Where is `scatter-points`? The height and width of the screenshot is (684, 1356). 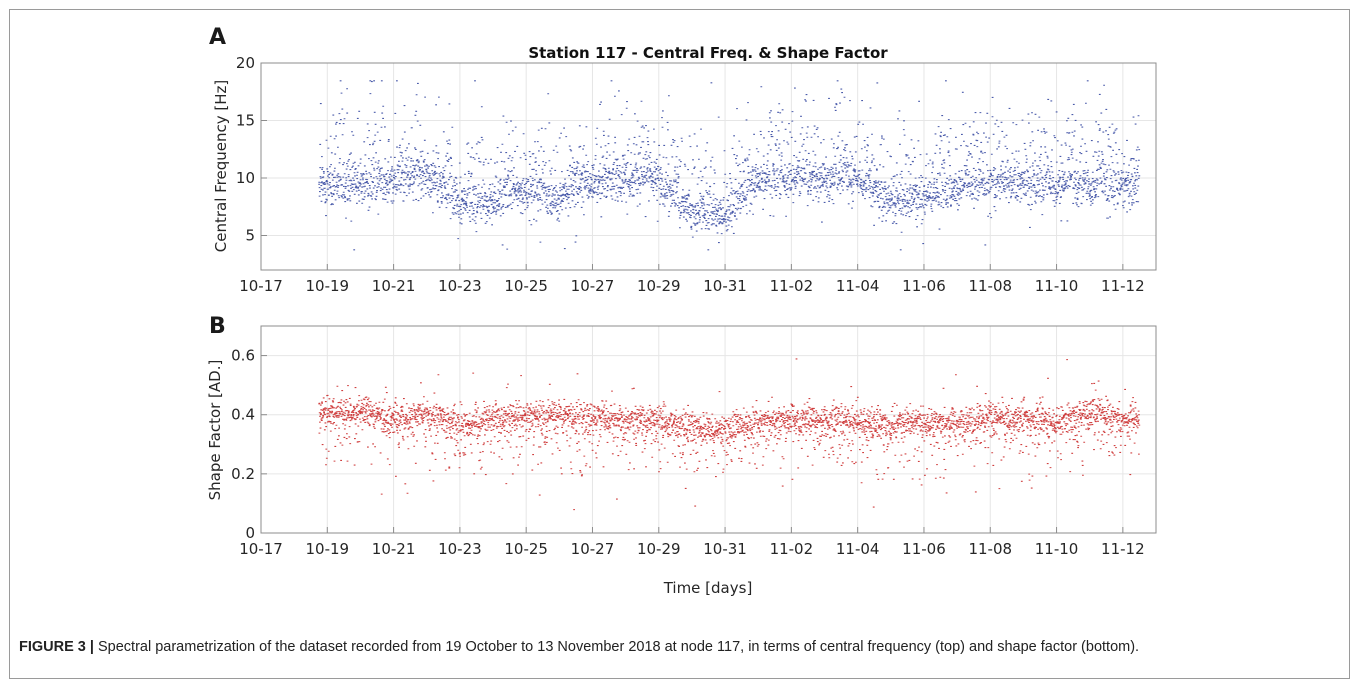 scatter-points is located at coordinates (729, 434).